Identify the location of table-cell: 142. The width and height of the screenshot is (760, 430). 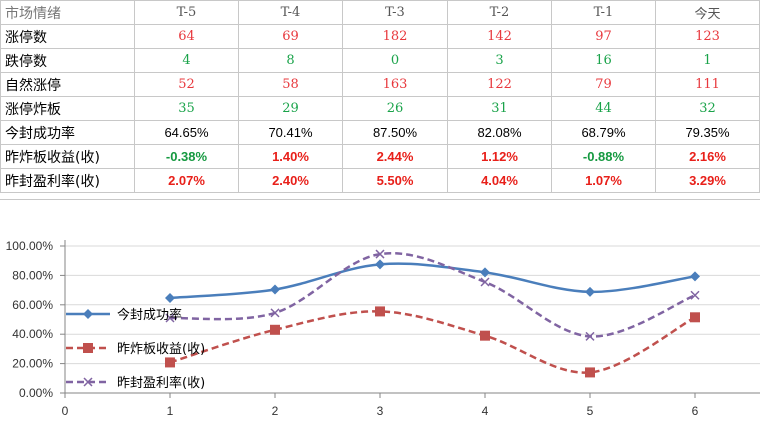
(499, 36).